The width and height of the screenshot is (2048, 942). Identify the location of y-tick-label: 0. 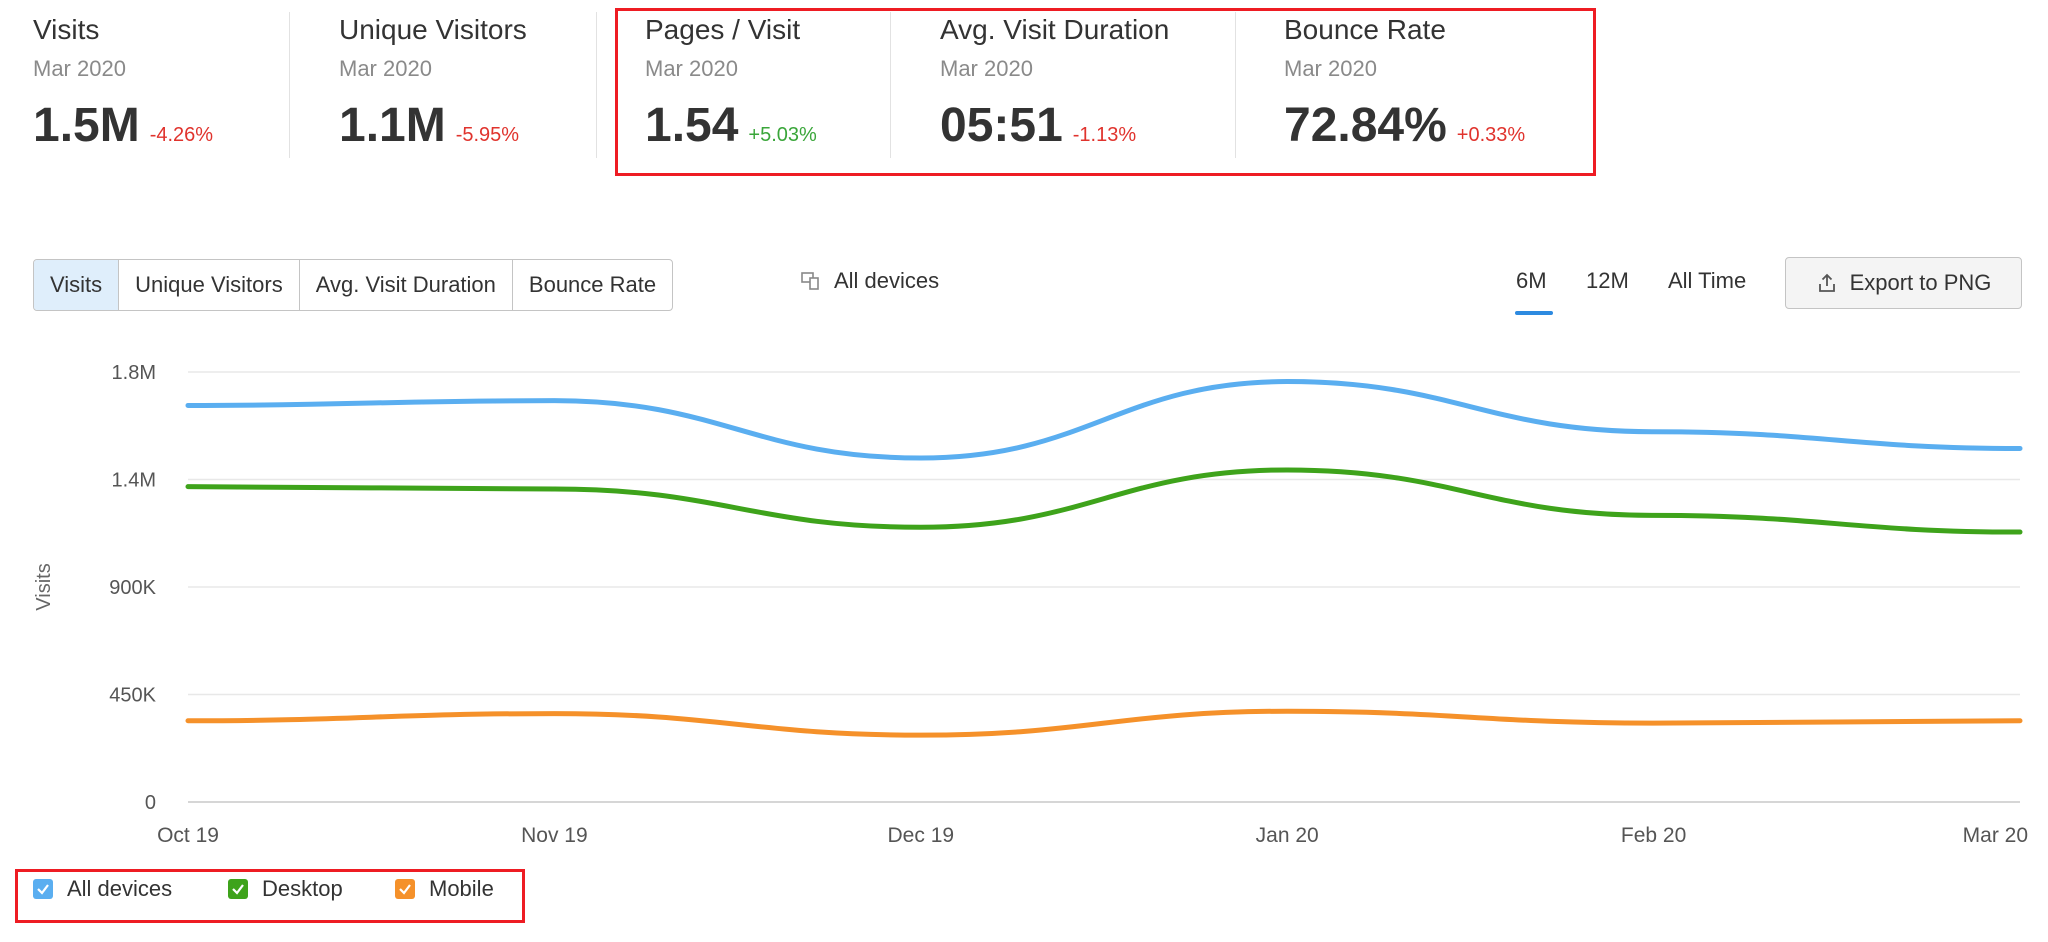
(150, 803).